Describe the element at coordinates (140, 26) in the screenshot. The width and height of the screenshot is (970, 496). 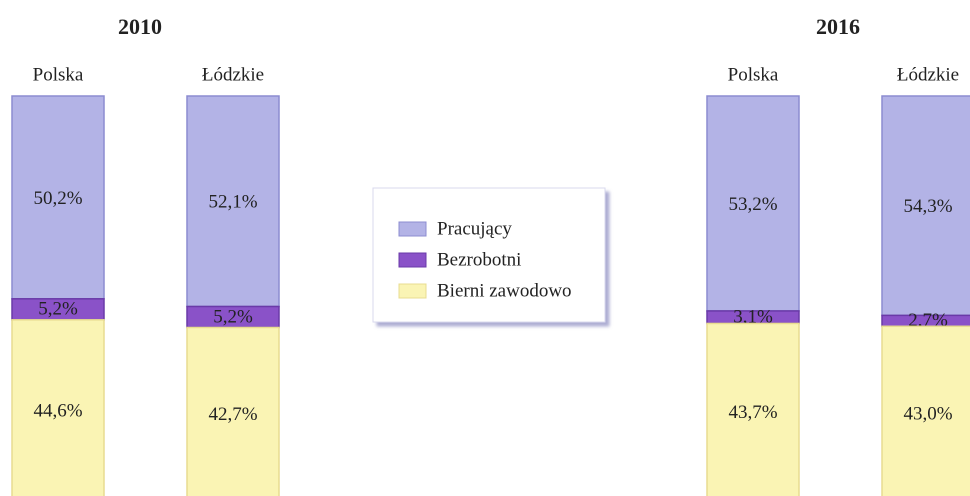
I see `chart-title: 2010` at that location.